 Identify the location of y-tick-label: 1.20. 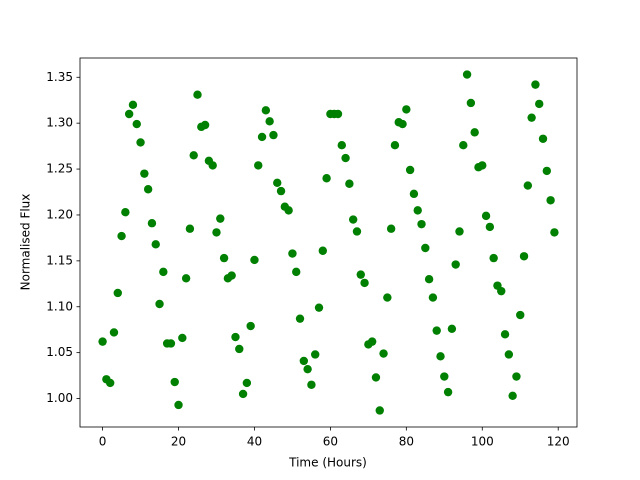
(59, 214).